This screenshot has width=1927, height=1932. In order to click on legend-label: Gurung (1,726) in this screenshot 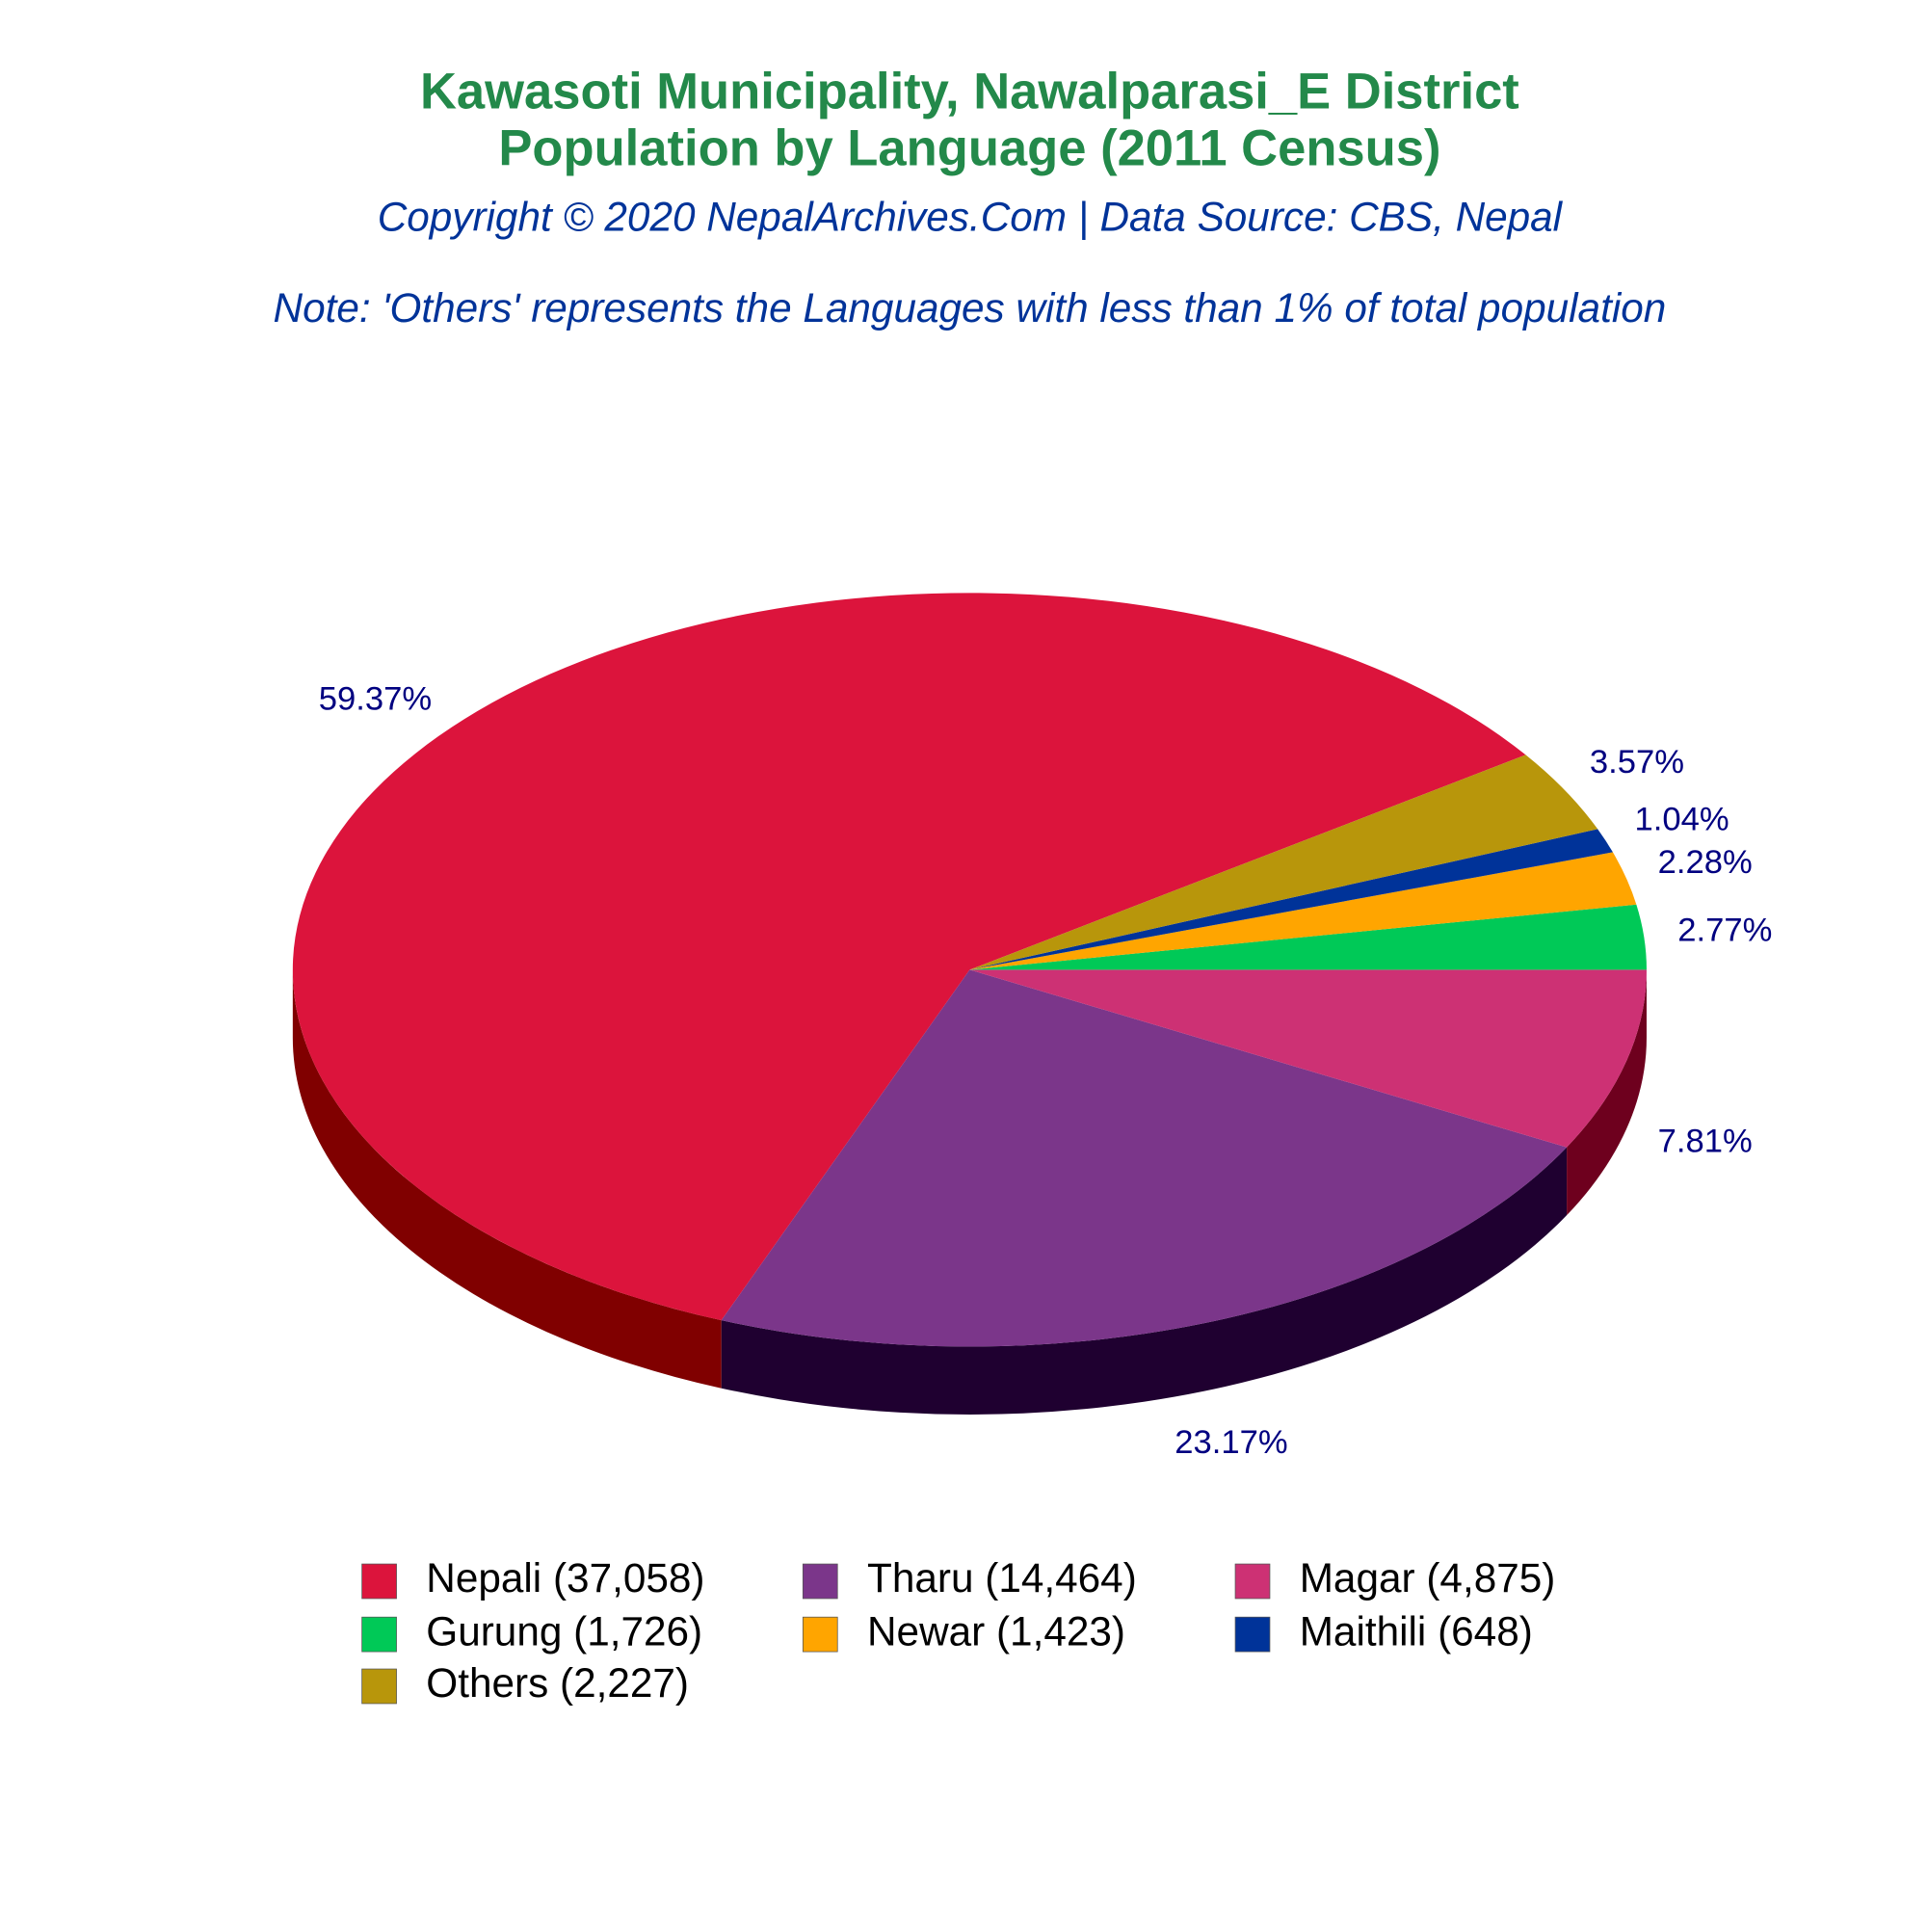, I will do `click(564, 1631)`.